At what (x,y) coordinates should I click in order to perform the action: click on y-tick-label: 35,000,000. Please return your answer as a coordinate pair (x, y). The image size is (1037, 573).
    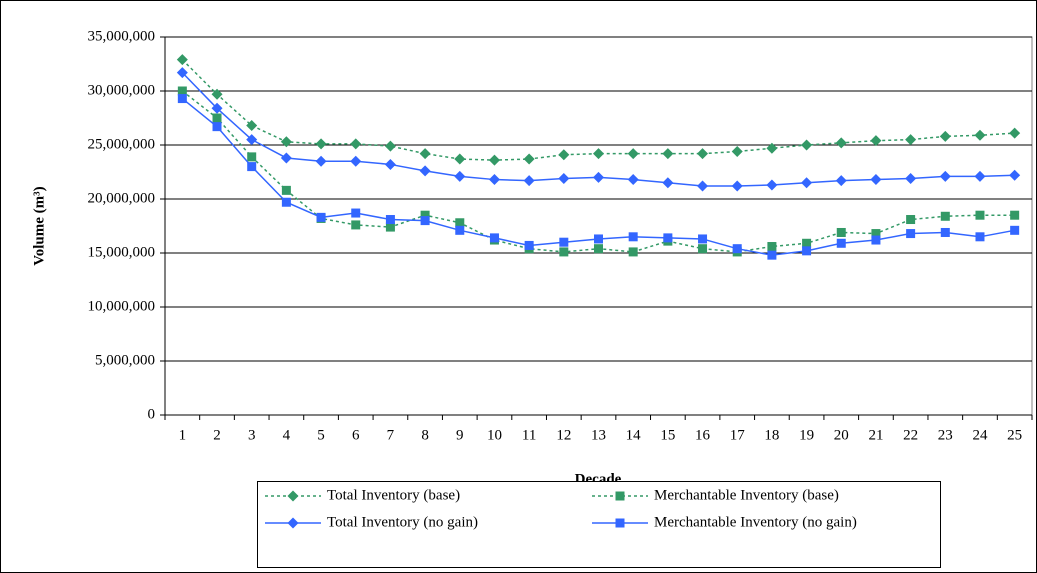
    Looking at the image, I should click on (122, 36).